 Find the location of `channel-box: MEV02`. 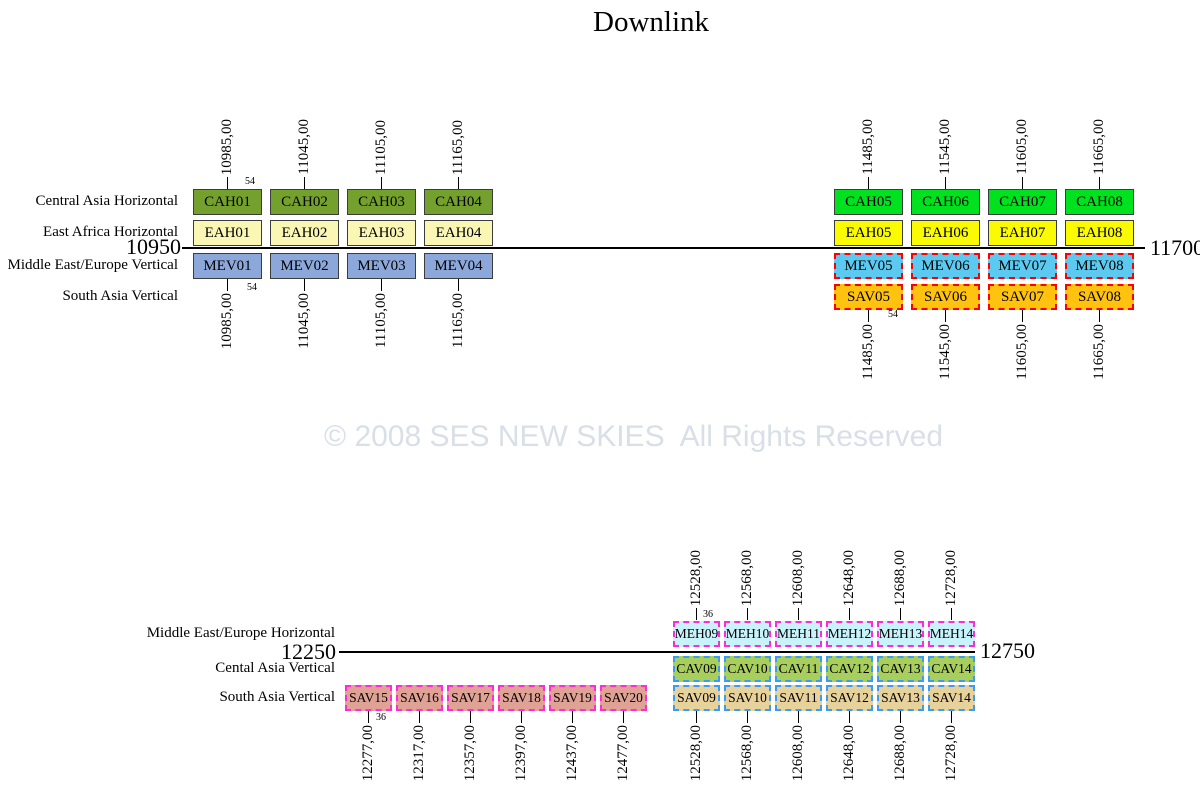

channel-box: MEV02 is located at coordinates (304, 266).